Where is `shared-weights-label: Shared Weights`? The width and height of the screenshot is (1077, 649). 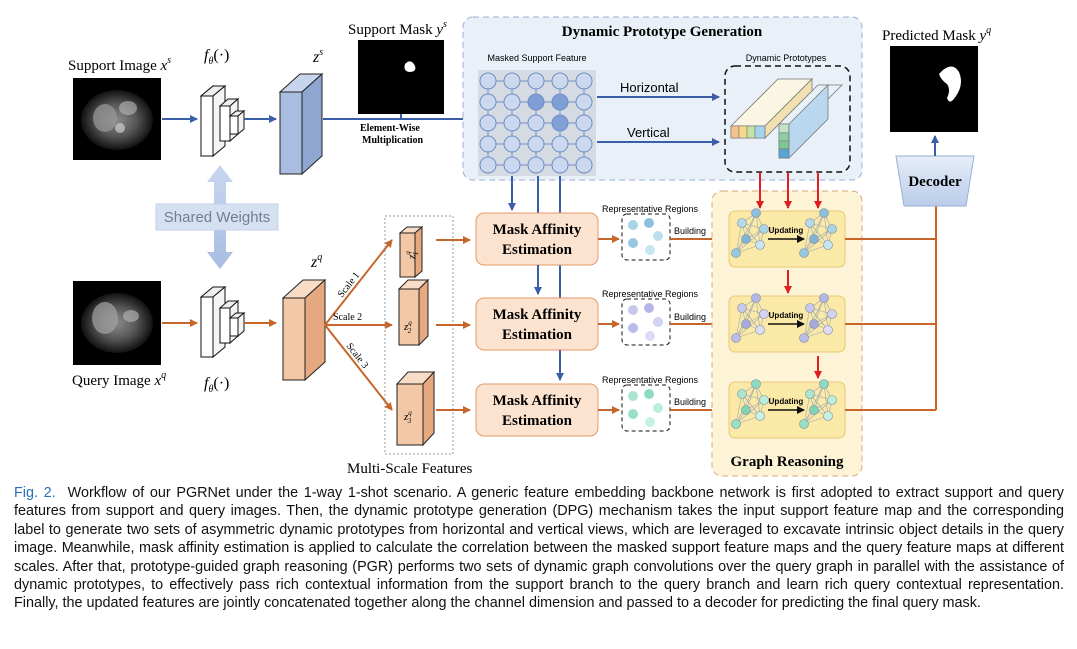
shared-weights-label: Shared Weights is located at coordinates (217, 217).